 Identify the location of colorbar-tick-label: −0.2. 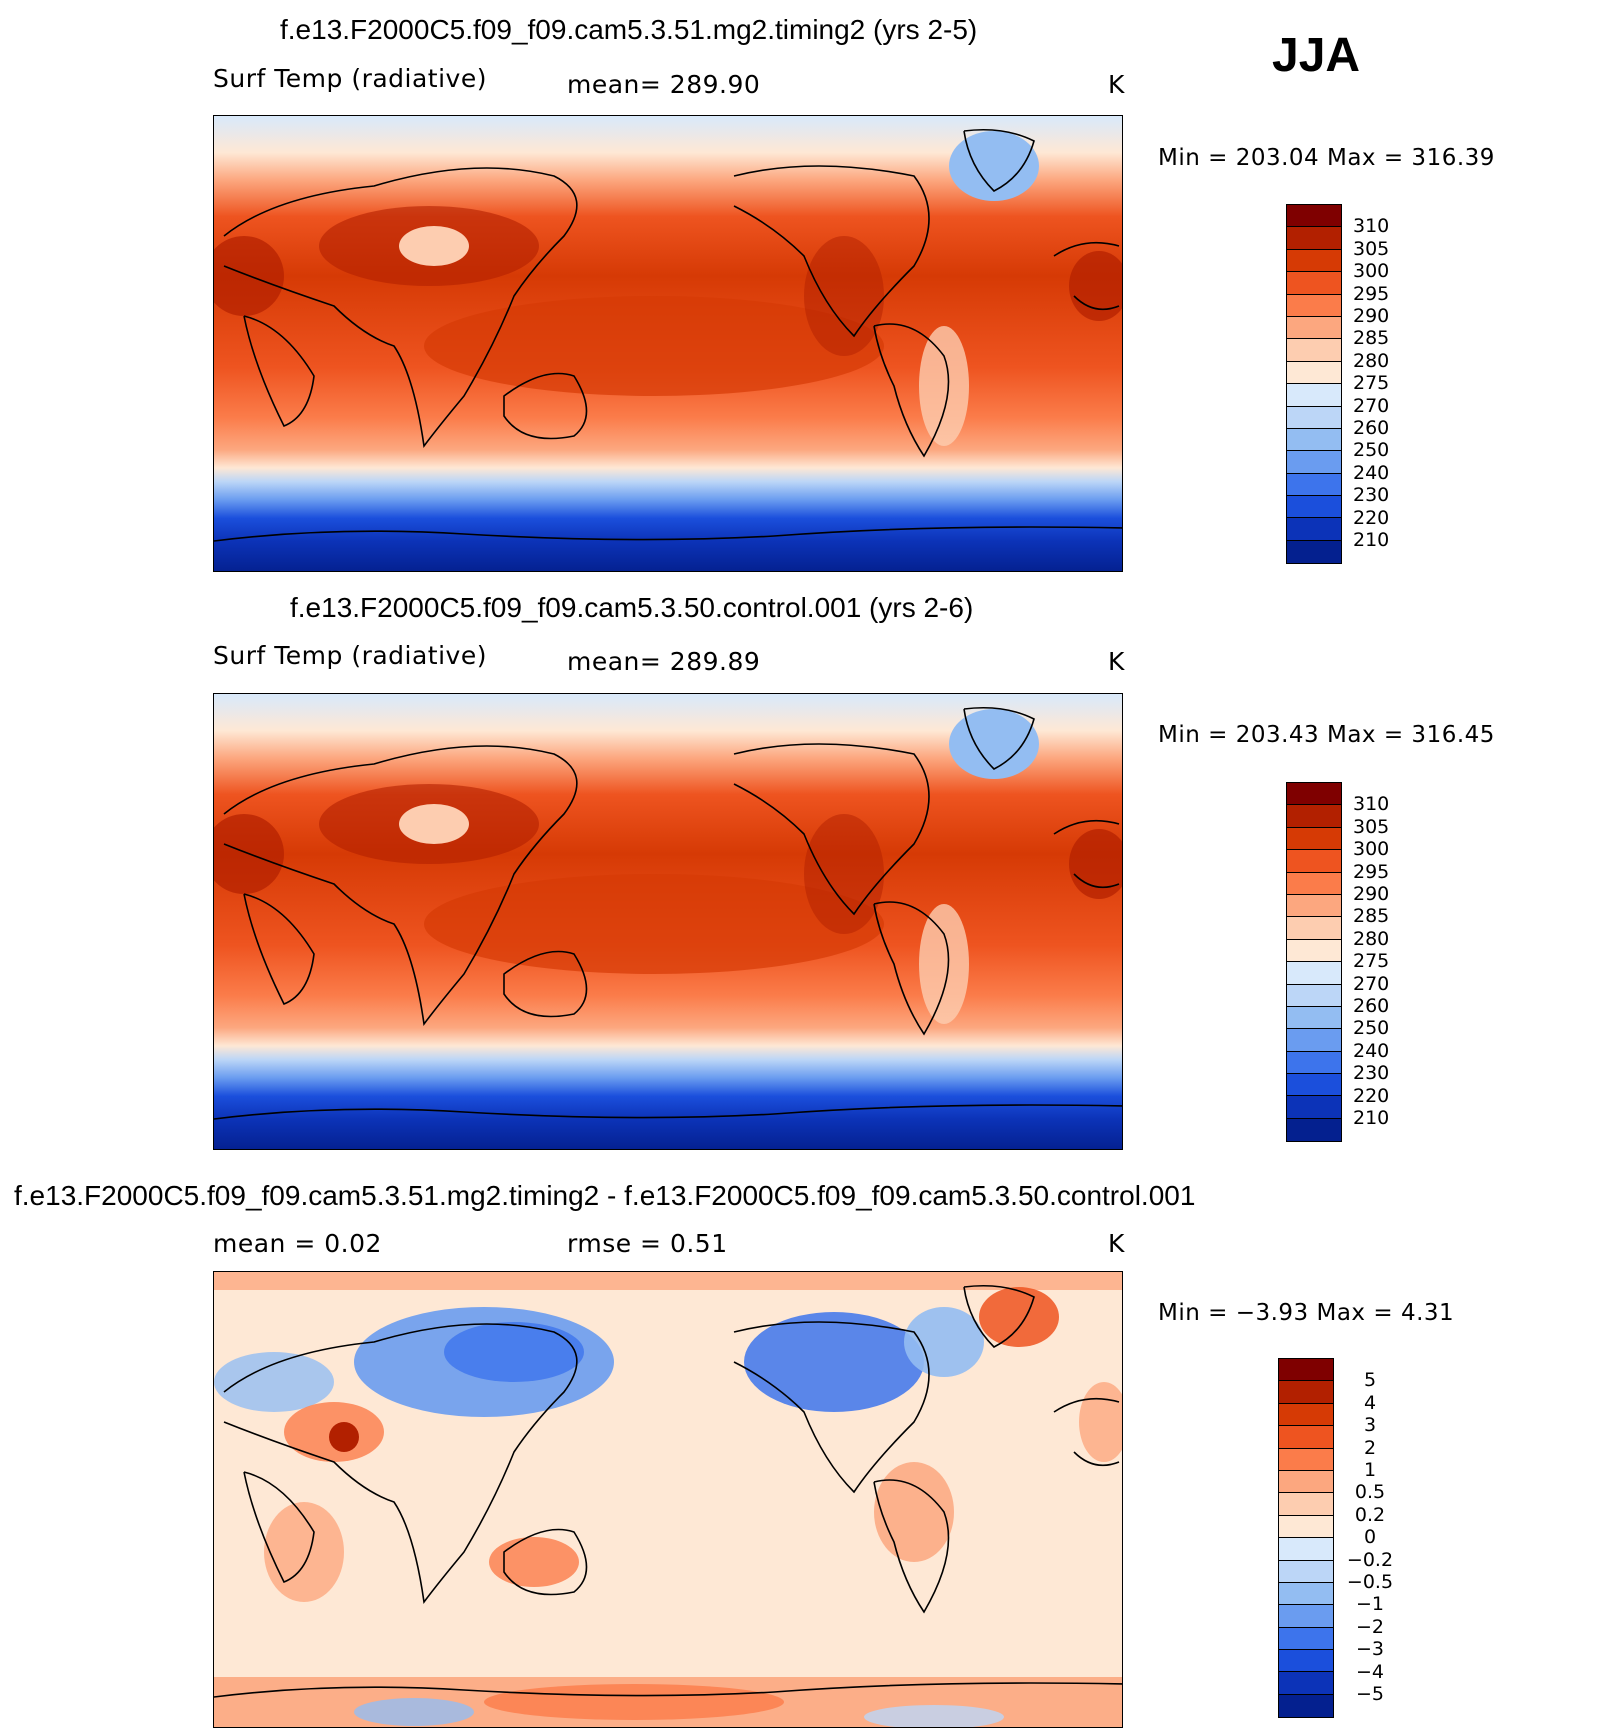
(1370, 1559).